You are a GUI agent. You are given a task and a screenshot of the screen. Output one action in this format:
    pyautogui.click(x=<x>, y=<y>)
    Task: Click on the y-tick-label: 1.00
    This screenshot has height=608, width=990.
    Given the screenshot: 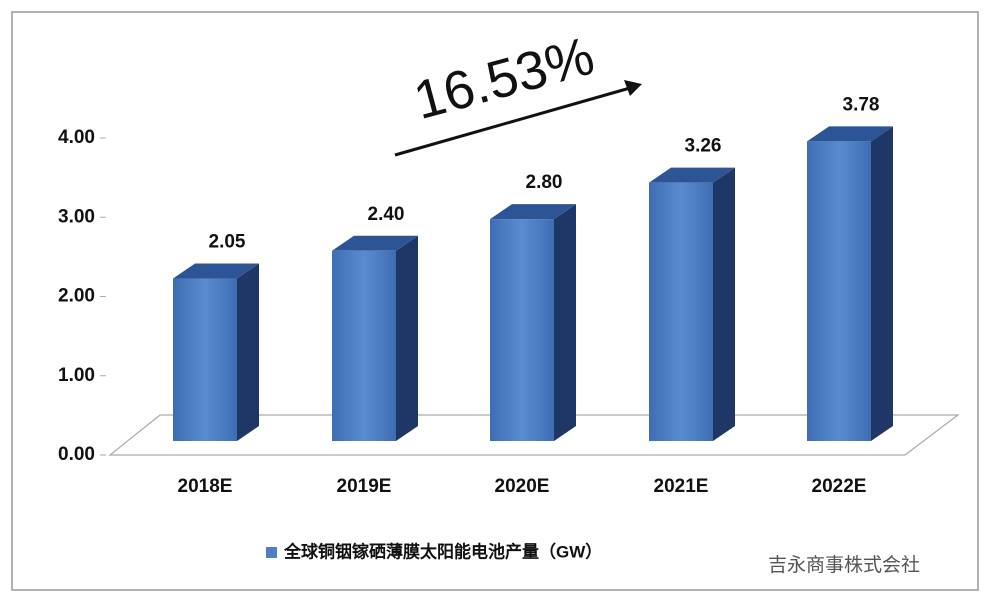 What is the action you would take?
    pyautogui.click(x=76, y=375)
    